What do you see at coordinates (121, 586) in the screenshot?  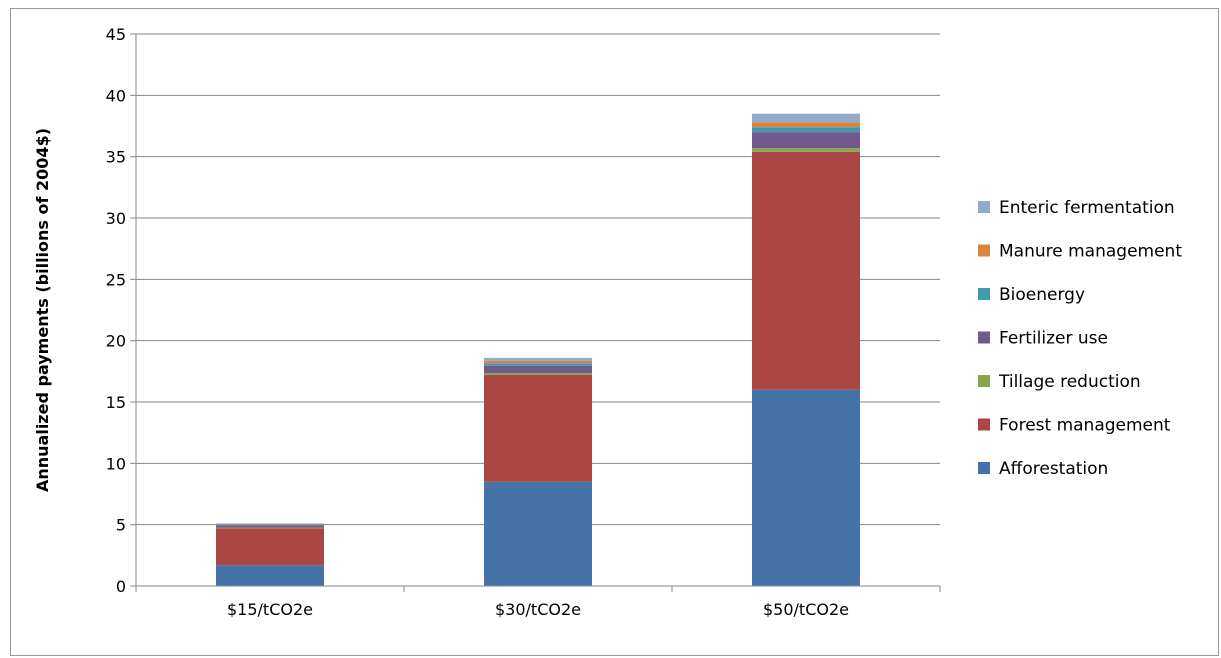 I see `y-tick-label: 0` at bounding box center [121, 586].